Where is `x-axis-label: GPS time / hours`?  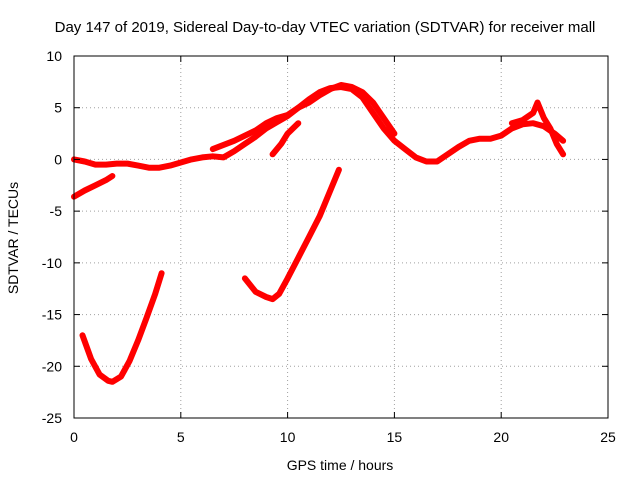 x-axis-label: GPS time / hours is located at coordinates (340, 465).